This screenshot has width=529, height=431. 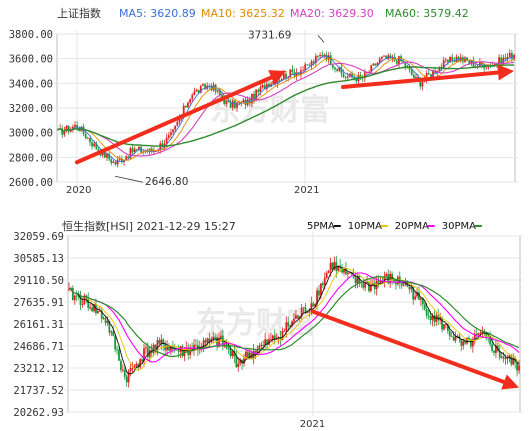 I want to click on legend-10pma: 10PMA, so click(x=365, y=226).